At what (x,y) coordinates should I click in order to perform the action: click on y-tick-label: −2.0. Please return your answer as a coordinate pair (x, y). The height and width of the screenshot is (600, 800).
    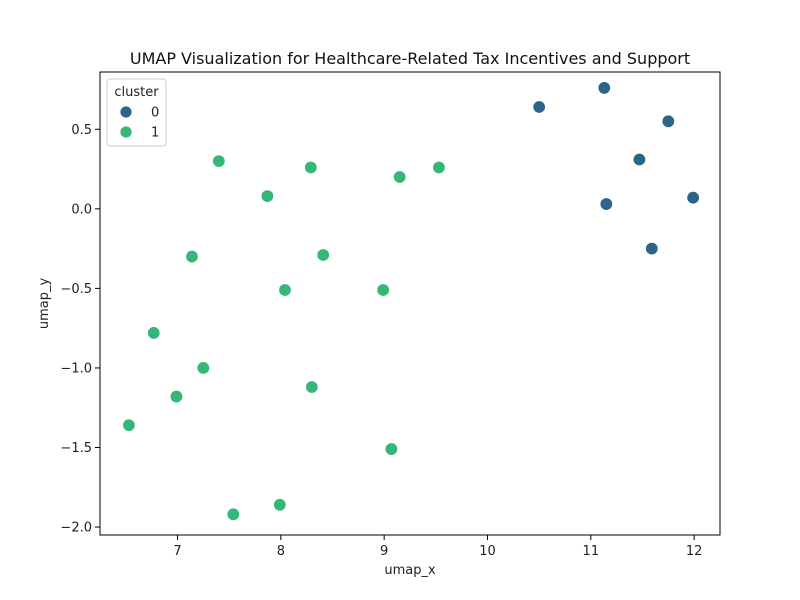
    Looking at the image, I should click on (76, 528).